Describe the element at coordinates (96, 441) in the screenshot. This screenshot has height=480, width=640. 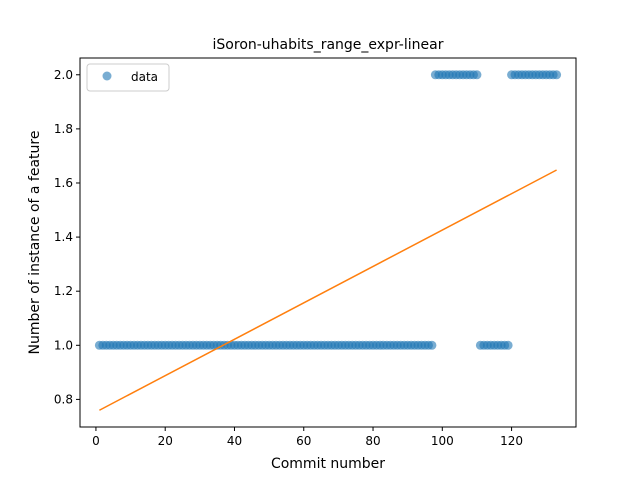
I see `x-tick-label: 0` at that location.